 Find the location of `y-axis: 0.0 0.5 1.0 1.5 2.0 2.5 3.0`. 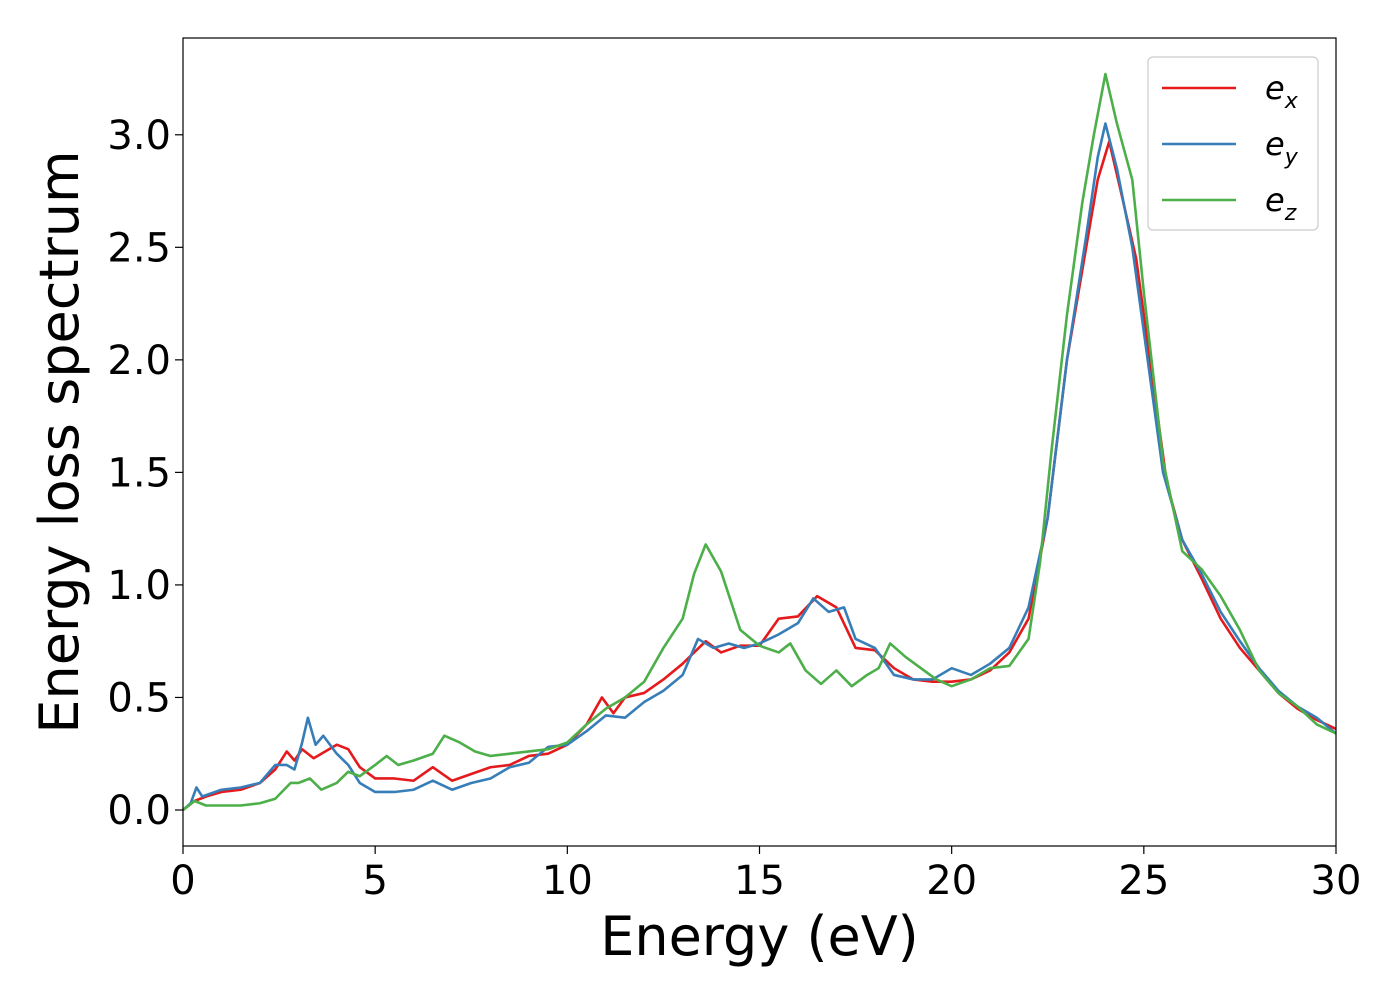

y-axis: 0.0 0.5 1.0 1.5 2.0 2.5 3.0 is located at coordinates (145, 473).